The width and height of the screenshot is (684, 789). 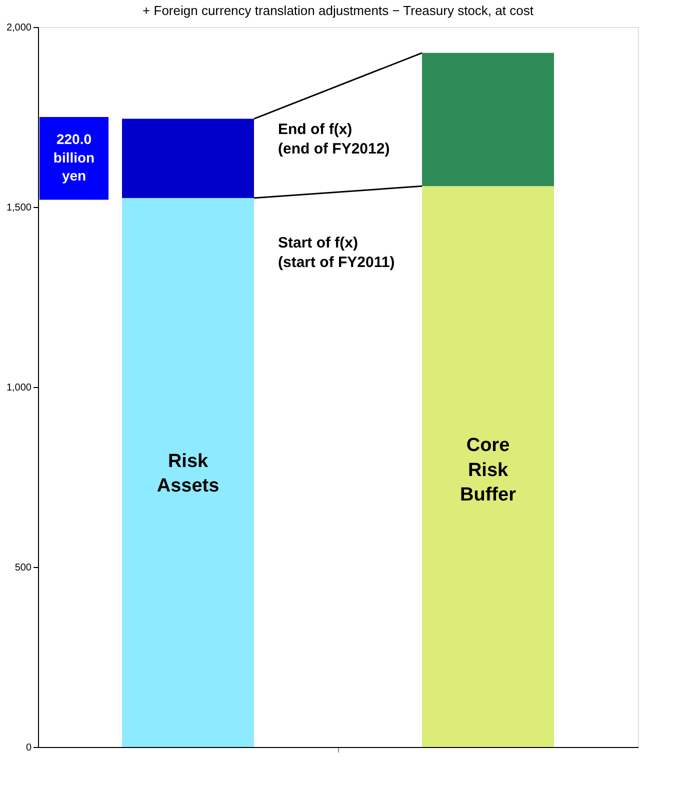 What do you see at coordinates (23, 568) in the screenshot?
I see `y-tick-label: 500` at bounding box center [23, 568].